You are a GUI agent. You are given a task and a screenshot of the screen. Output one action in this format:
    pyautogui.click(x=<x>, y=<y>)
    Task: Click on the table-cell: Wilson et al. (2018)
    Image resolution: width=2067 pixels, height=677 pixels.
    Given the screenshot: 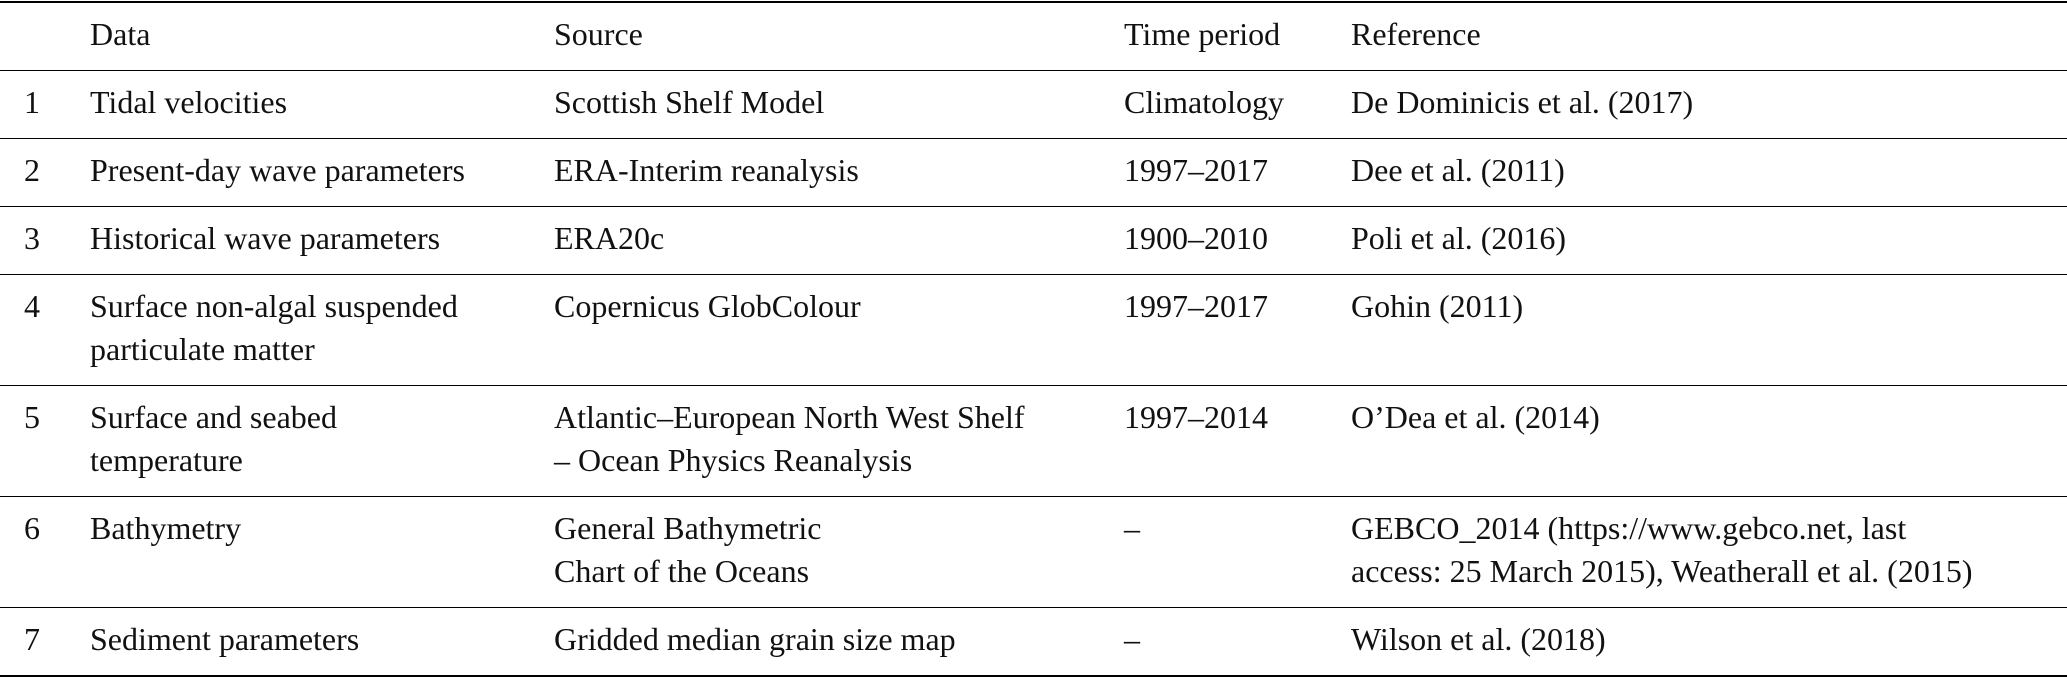 What is the action you would take?
    pyautogui.click(x=1478, y=639)
    